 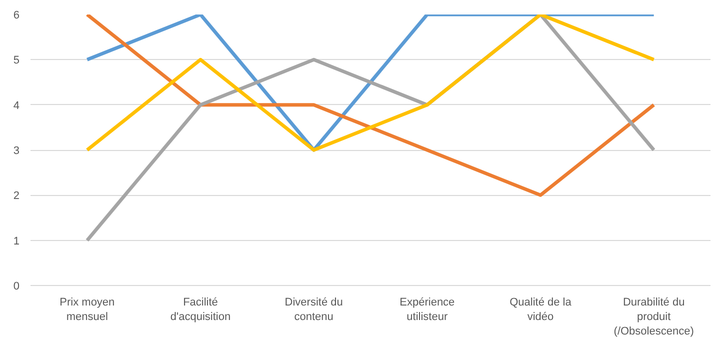 I want to click on x-tick-label: Facilité d'acquisition, so click(x=200, y=309).